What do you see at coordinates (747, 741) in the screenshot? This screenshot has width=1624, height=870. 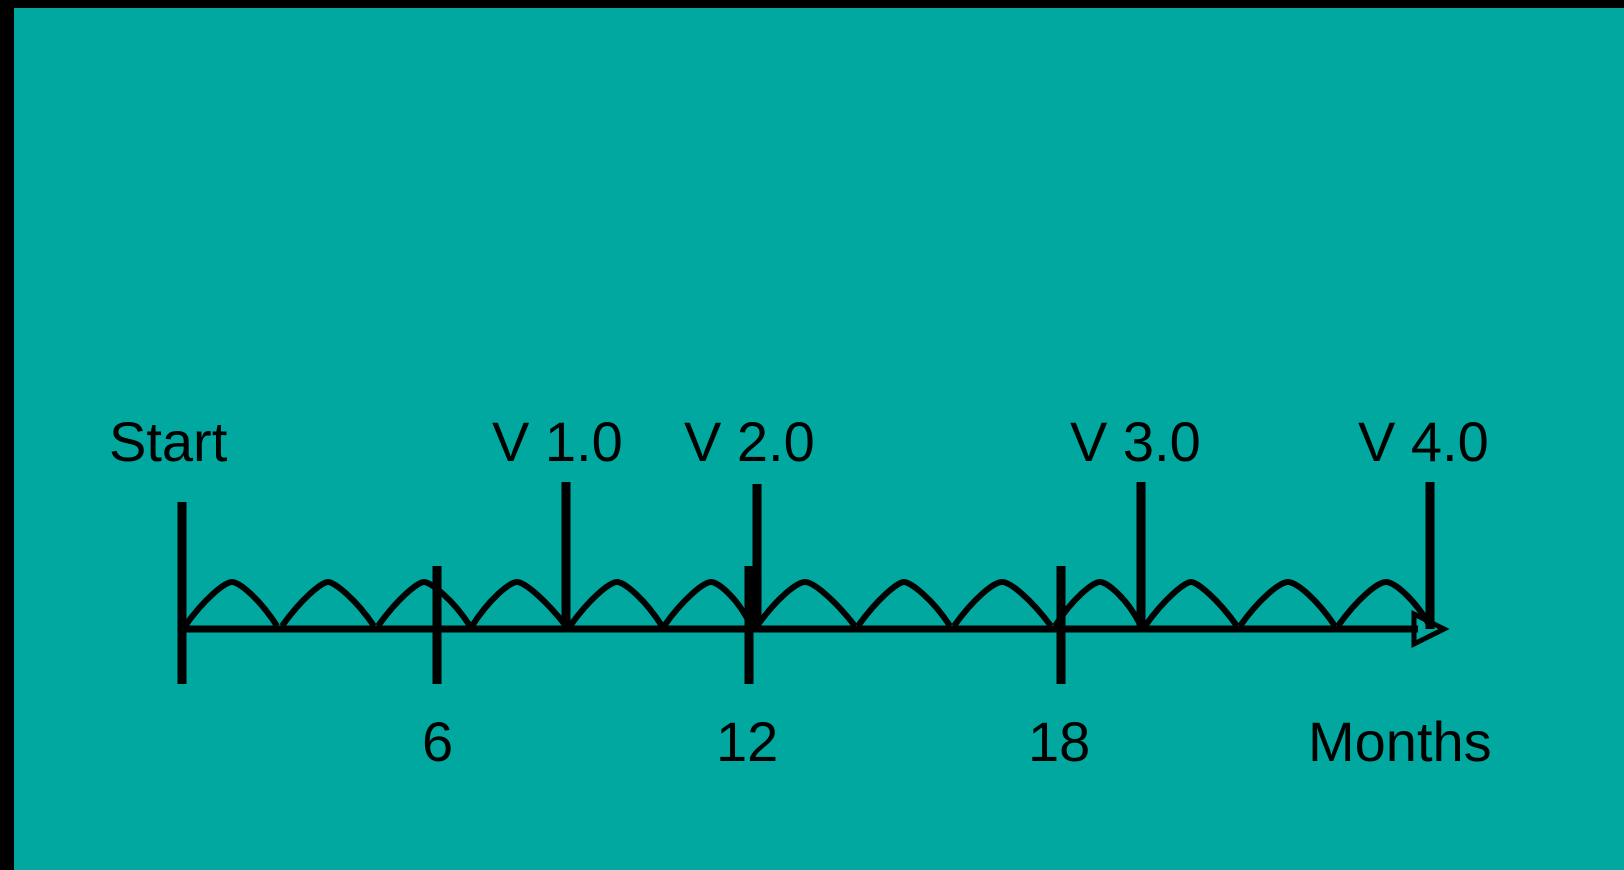 I see `month-tick-12-label: 12` at bounding box center [747, 741].